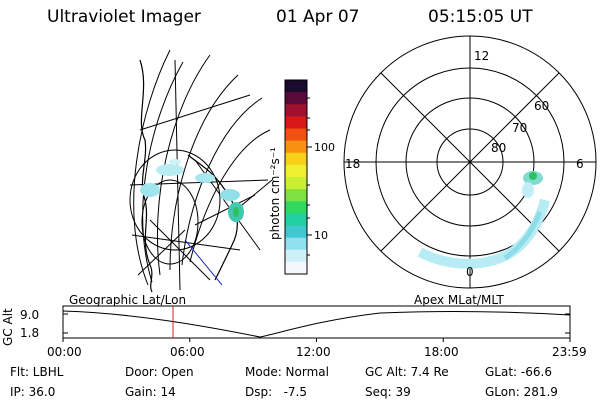 Image resolution: width=600 pixels, height=400 pixels. Describe the element at coordinates (8, 327) in the screenshot. I see `y-axis-label: GC Alt` at that location.